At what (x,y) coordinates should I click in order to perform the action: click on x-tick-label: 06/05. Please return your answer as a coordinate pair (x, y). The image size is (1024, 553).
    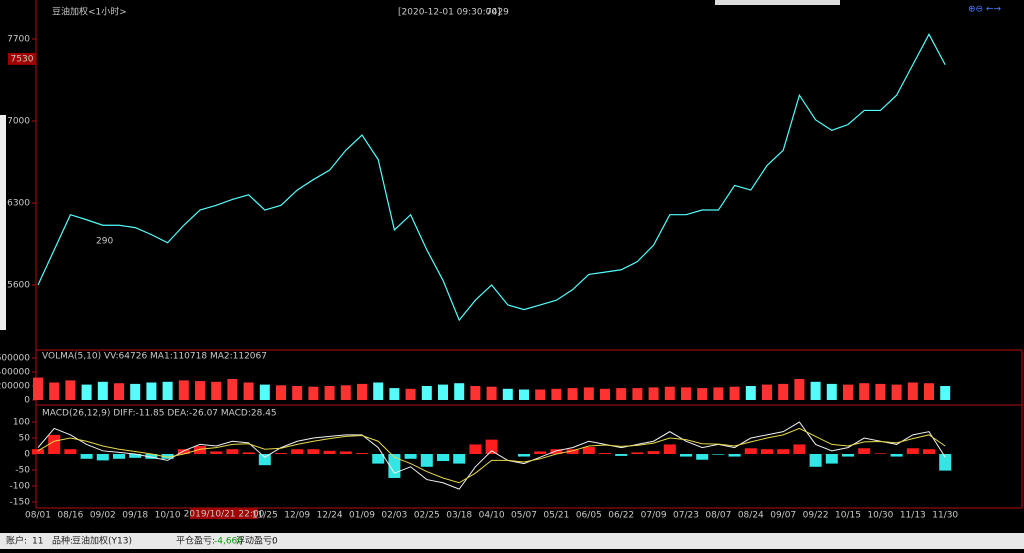
    Looking at the image, I should click on (589, 516).